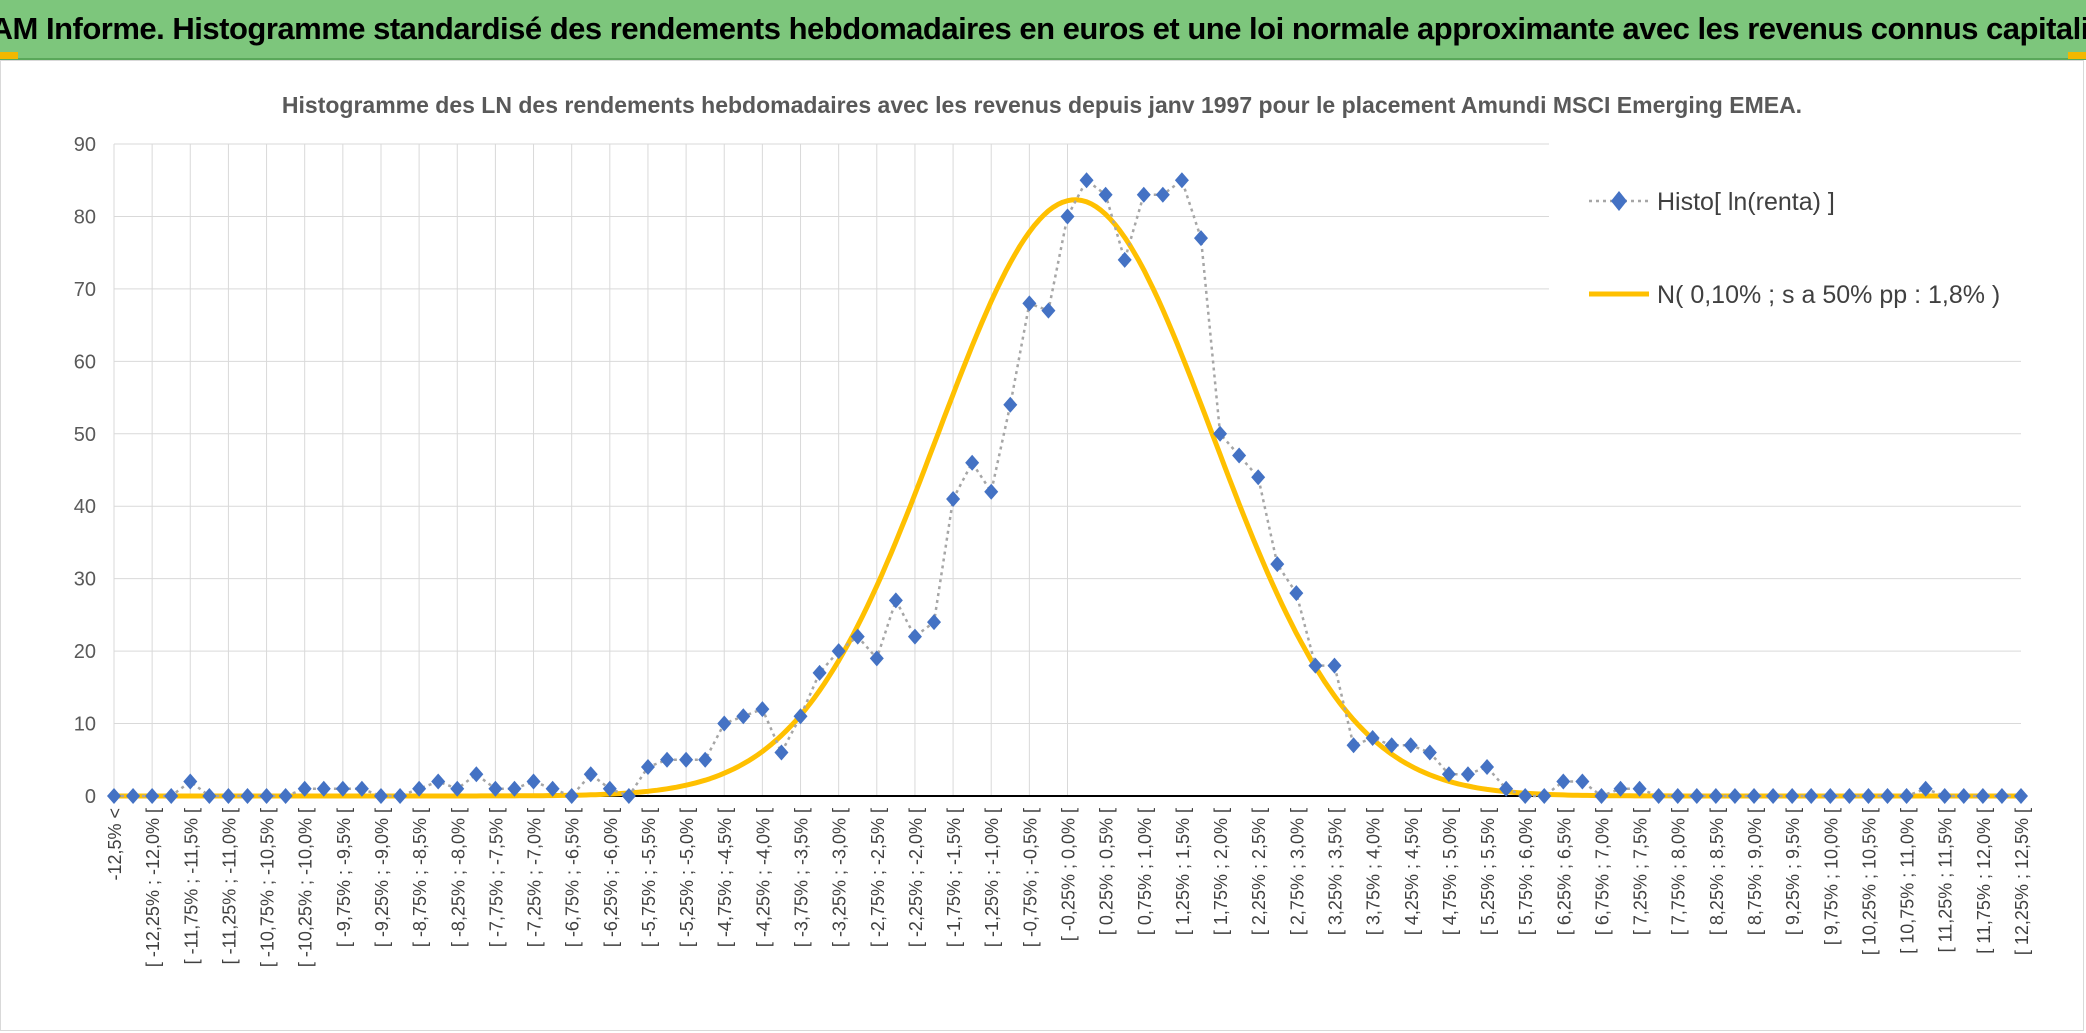  What do you see at coordinates (1984, 881) in the screenshot?
I see `x-tick-label: [ 11,75% ; 12,0% [` at bounding box center [1984, 881].